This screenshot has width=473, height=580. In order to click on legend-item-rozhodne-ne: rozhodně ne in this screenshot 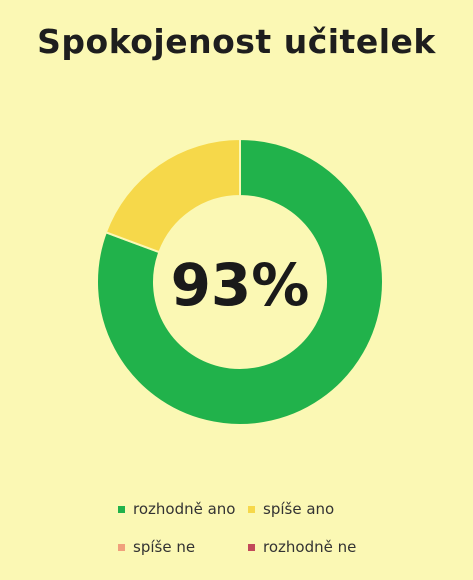, I will do `click(302, 547)`.